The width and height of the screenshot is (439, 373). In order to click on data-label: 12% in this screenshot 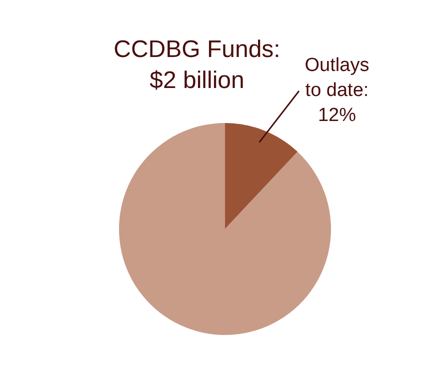, I will do `click(337, 115)`.